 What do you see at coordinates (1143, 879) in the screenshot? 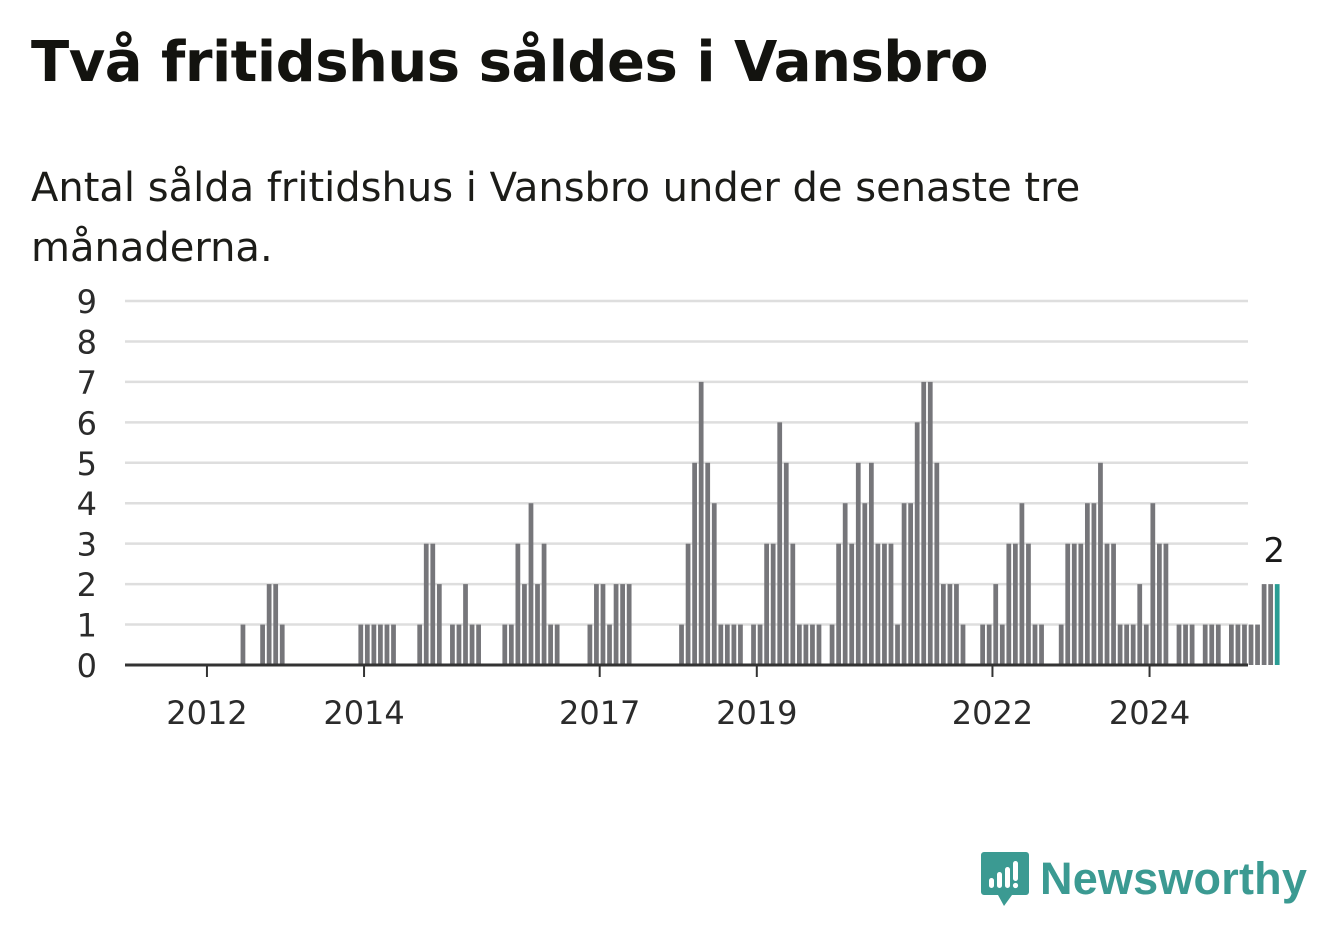
I see `newsworthy-logo: Newsworthy` at bounding box center [1143, 879].